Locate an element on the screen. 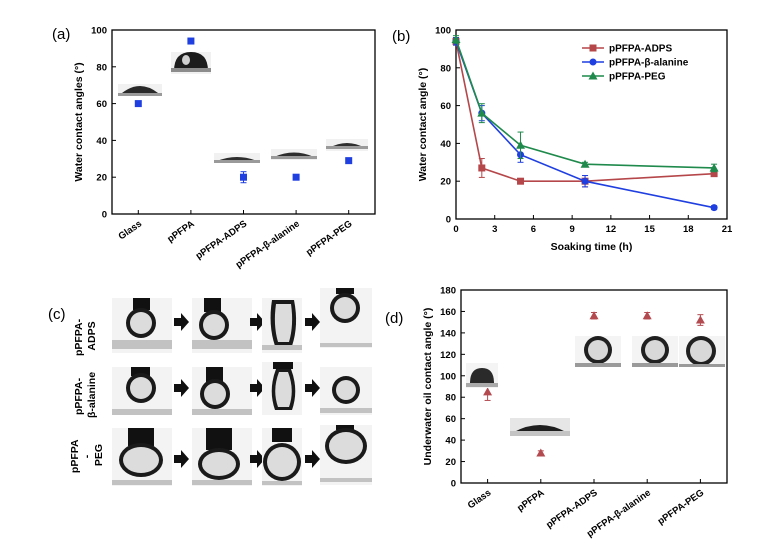 Image resolution: width=768 pixels, height=554 pixels. chart-a-xtick-label-0: Glass is located at coordinates (131, 230).